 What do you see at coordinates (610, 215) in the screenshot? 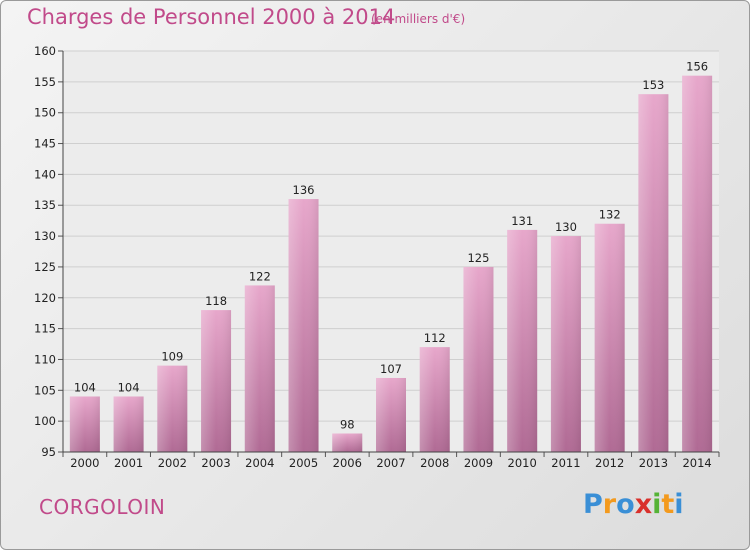
I see `data-label: 132` at bounding box center [610, 215].